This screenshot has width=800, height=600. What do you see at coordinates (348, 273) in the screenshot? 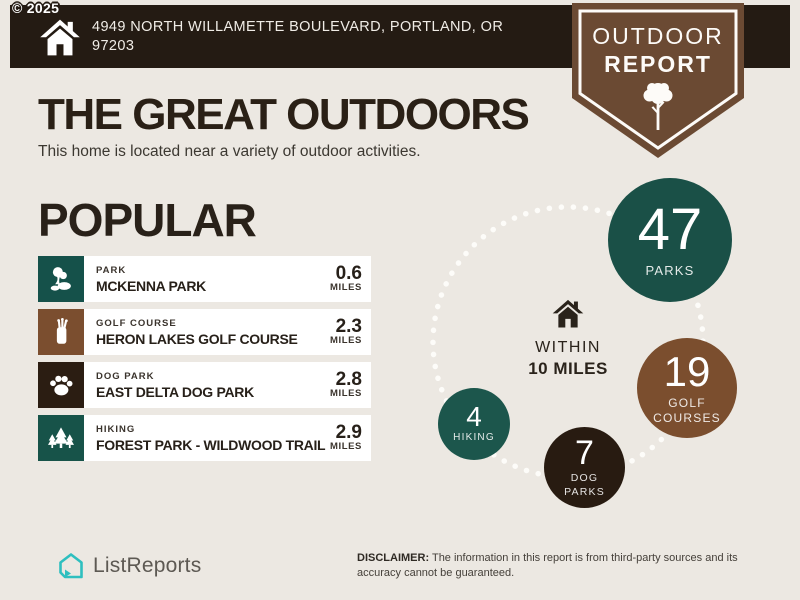
I see `distance-value: 0.6` at bounding box center [348, 273].